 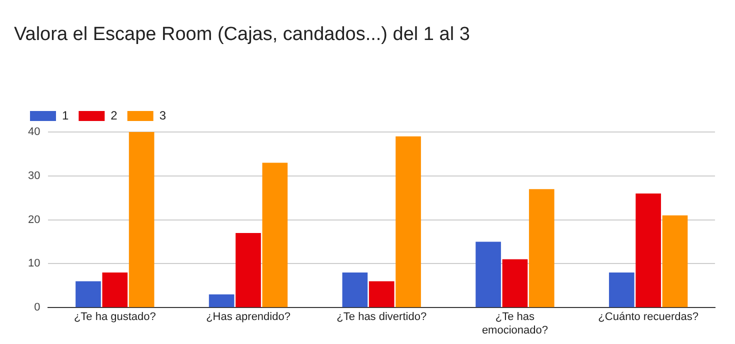 What do you see at coordinates (34, 220) in the screenshot?
I see `y-tick-label: 20` at bounding box center [34, 220].